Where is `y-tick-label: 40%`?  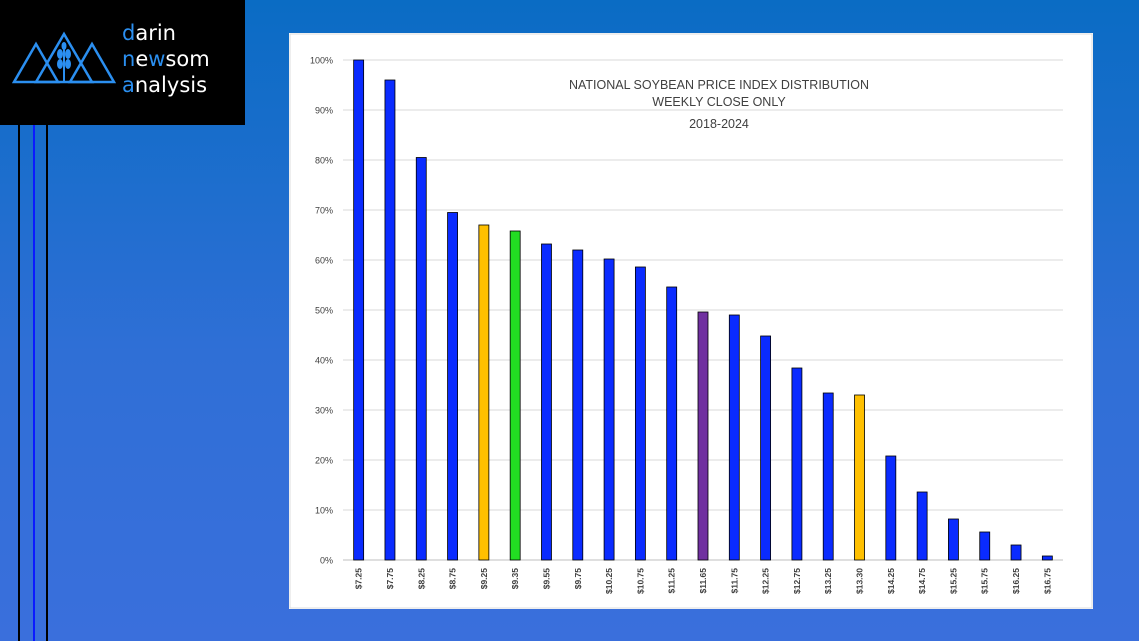 y-tick-label: 40% is located at coordinates (324, 361).